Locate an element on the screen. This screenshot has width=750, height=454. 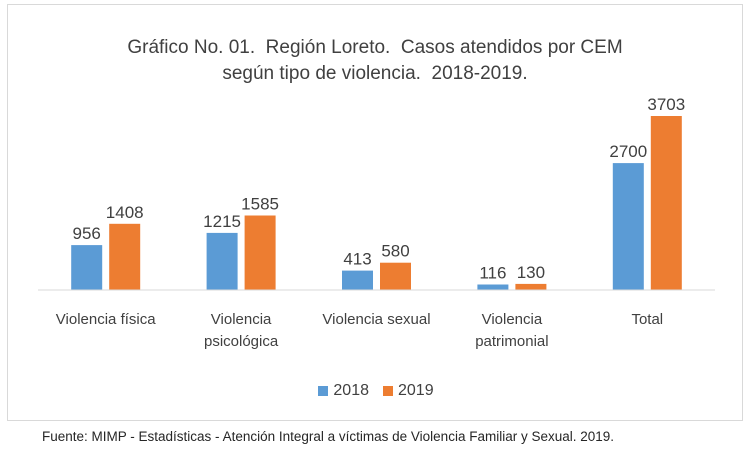
chart-title-line-2: según tipo de violencia. 2018-2019. is located at coordinates (375, 73).